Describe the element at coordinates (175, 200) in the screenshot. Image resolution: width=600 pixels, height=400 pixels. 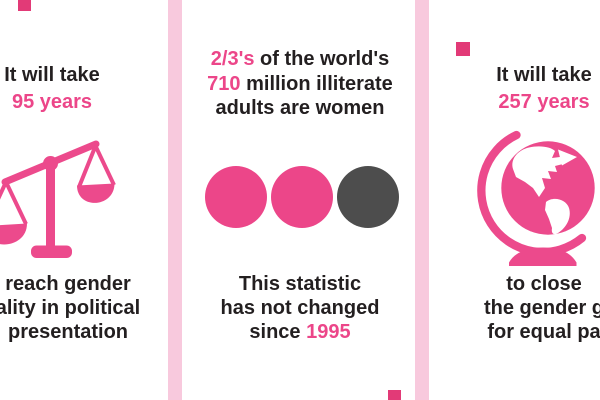
I see `divider-bar-left` at that location.